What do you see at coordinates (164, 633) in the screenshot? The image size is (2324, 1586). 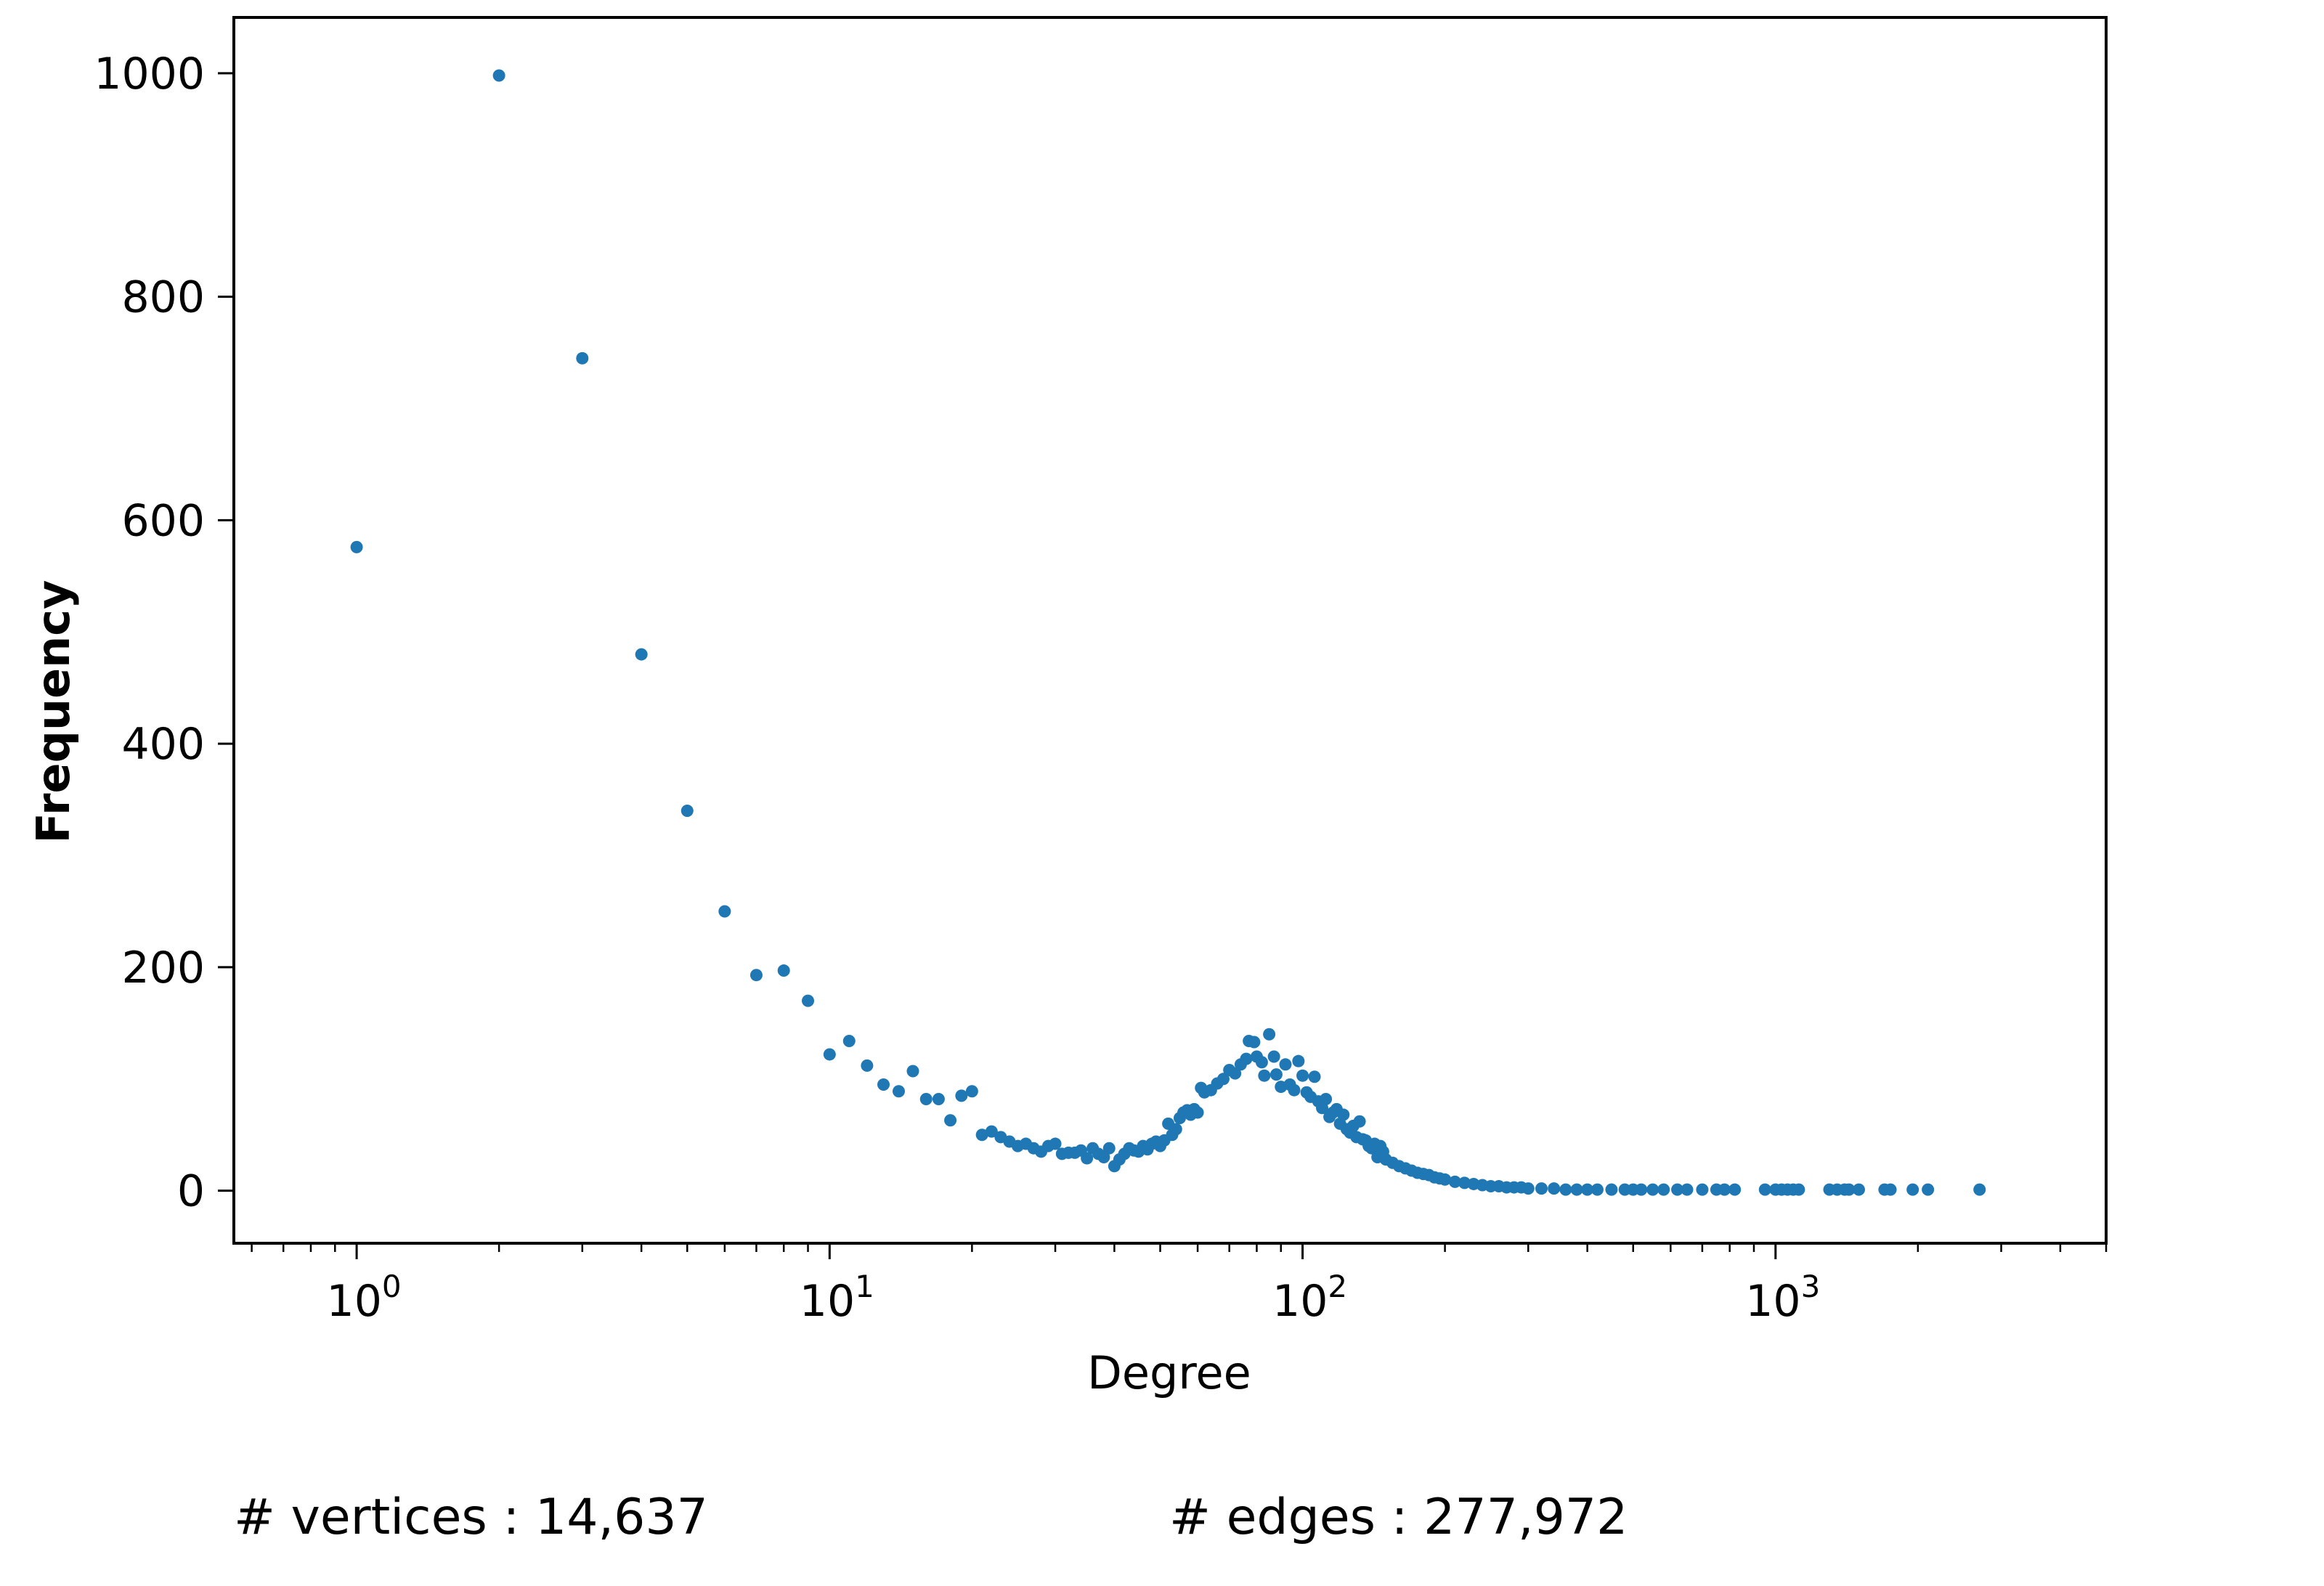 I see `y-axis: 0 200 400 600 800 1000` at bounding box center [164, 633].